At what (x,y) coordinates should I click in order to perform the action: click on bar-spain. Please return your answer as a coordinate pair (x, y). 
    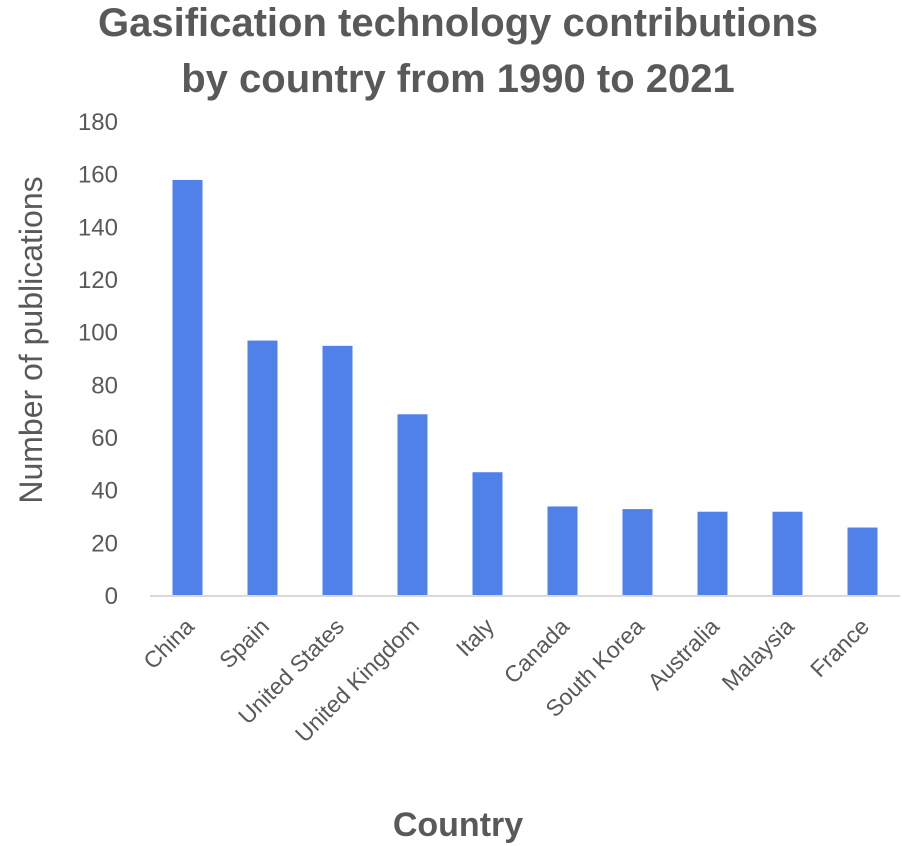
    Looking at the image, I should click on (262, 468).